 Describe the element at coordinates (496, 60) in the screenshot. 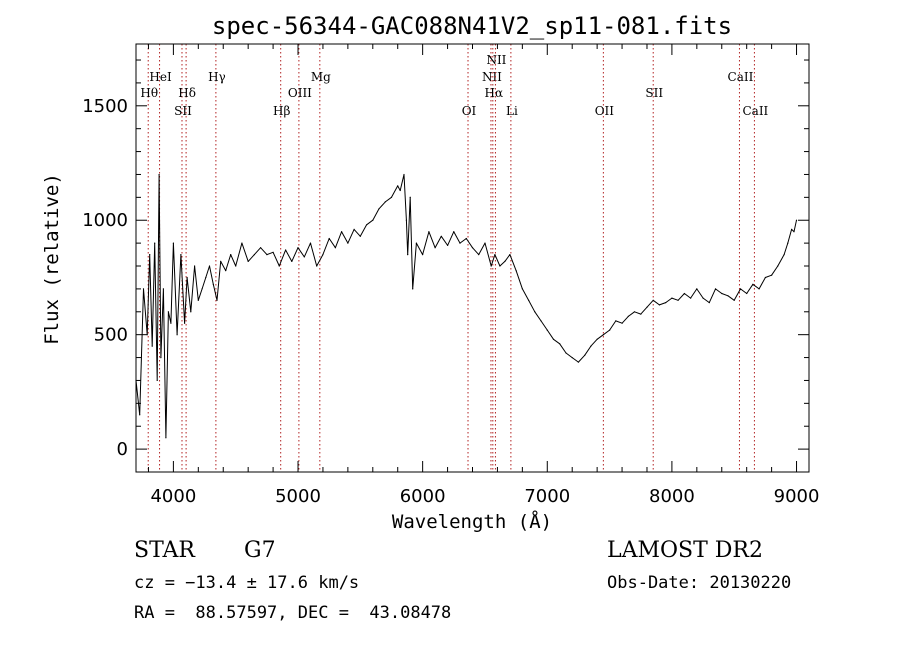

I see `marker-label-11: NII` at that location.